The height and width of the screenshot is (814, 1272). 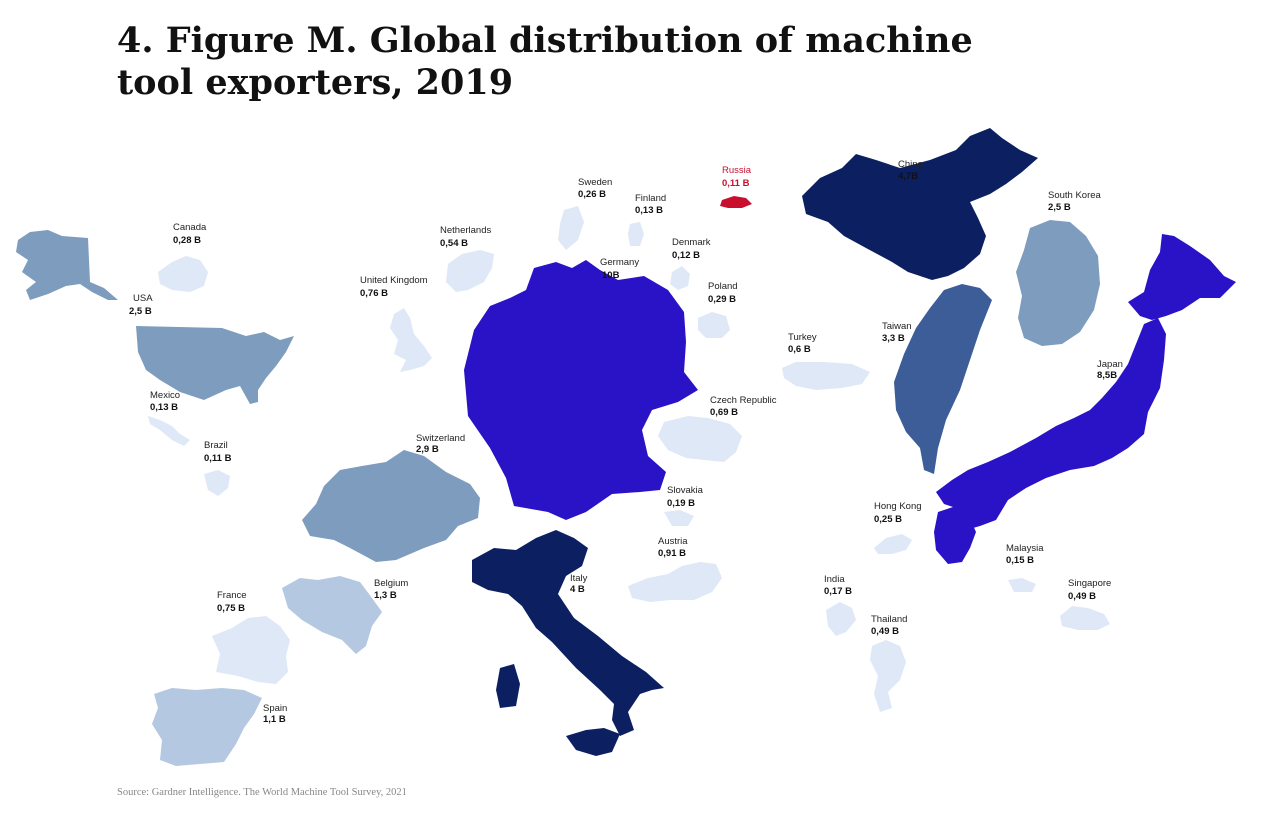 What do you see at coordinates (231, 608) in the screenshot?
I see `svg-text: 0,75 B` at bounding box center [231, 608].